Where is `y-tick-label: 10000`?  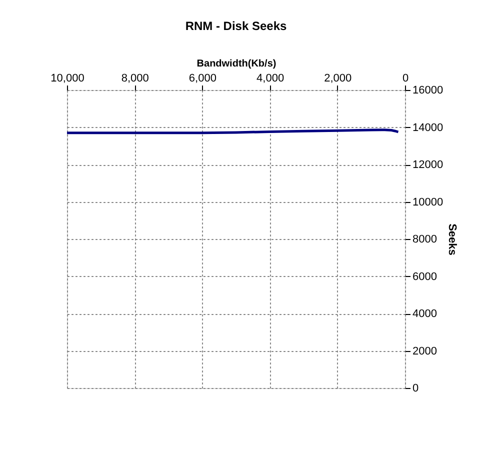
y-tick-label: 10000 is located at coordinates (428, 202).